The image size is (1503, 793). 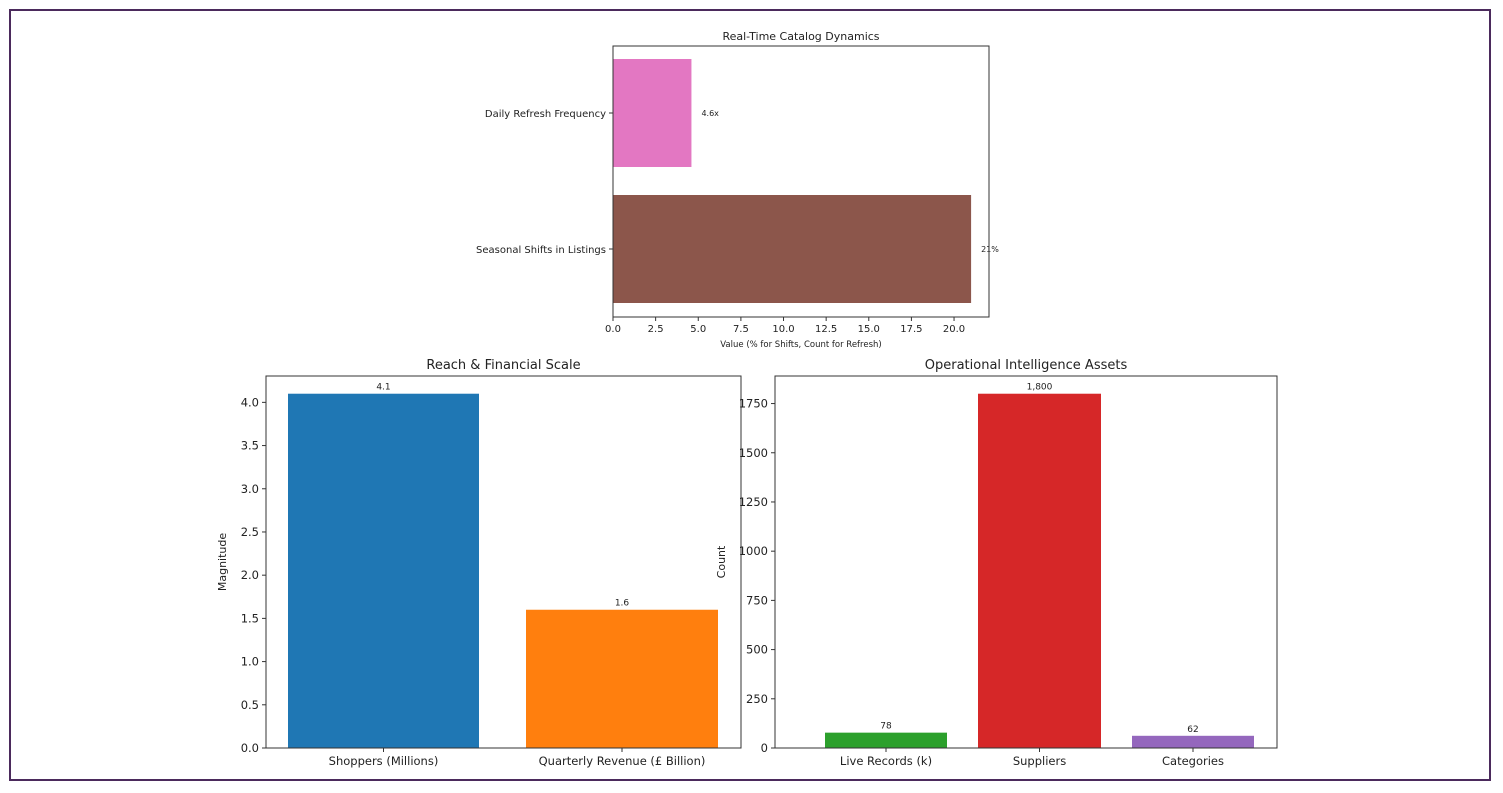 I want to click on chart-title: Operational Intelligence Assets, so click(x=1026, y=365).